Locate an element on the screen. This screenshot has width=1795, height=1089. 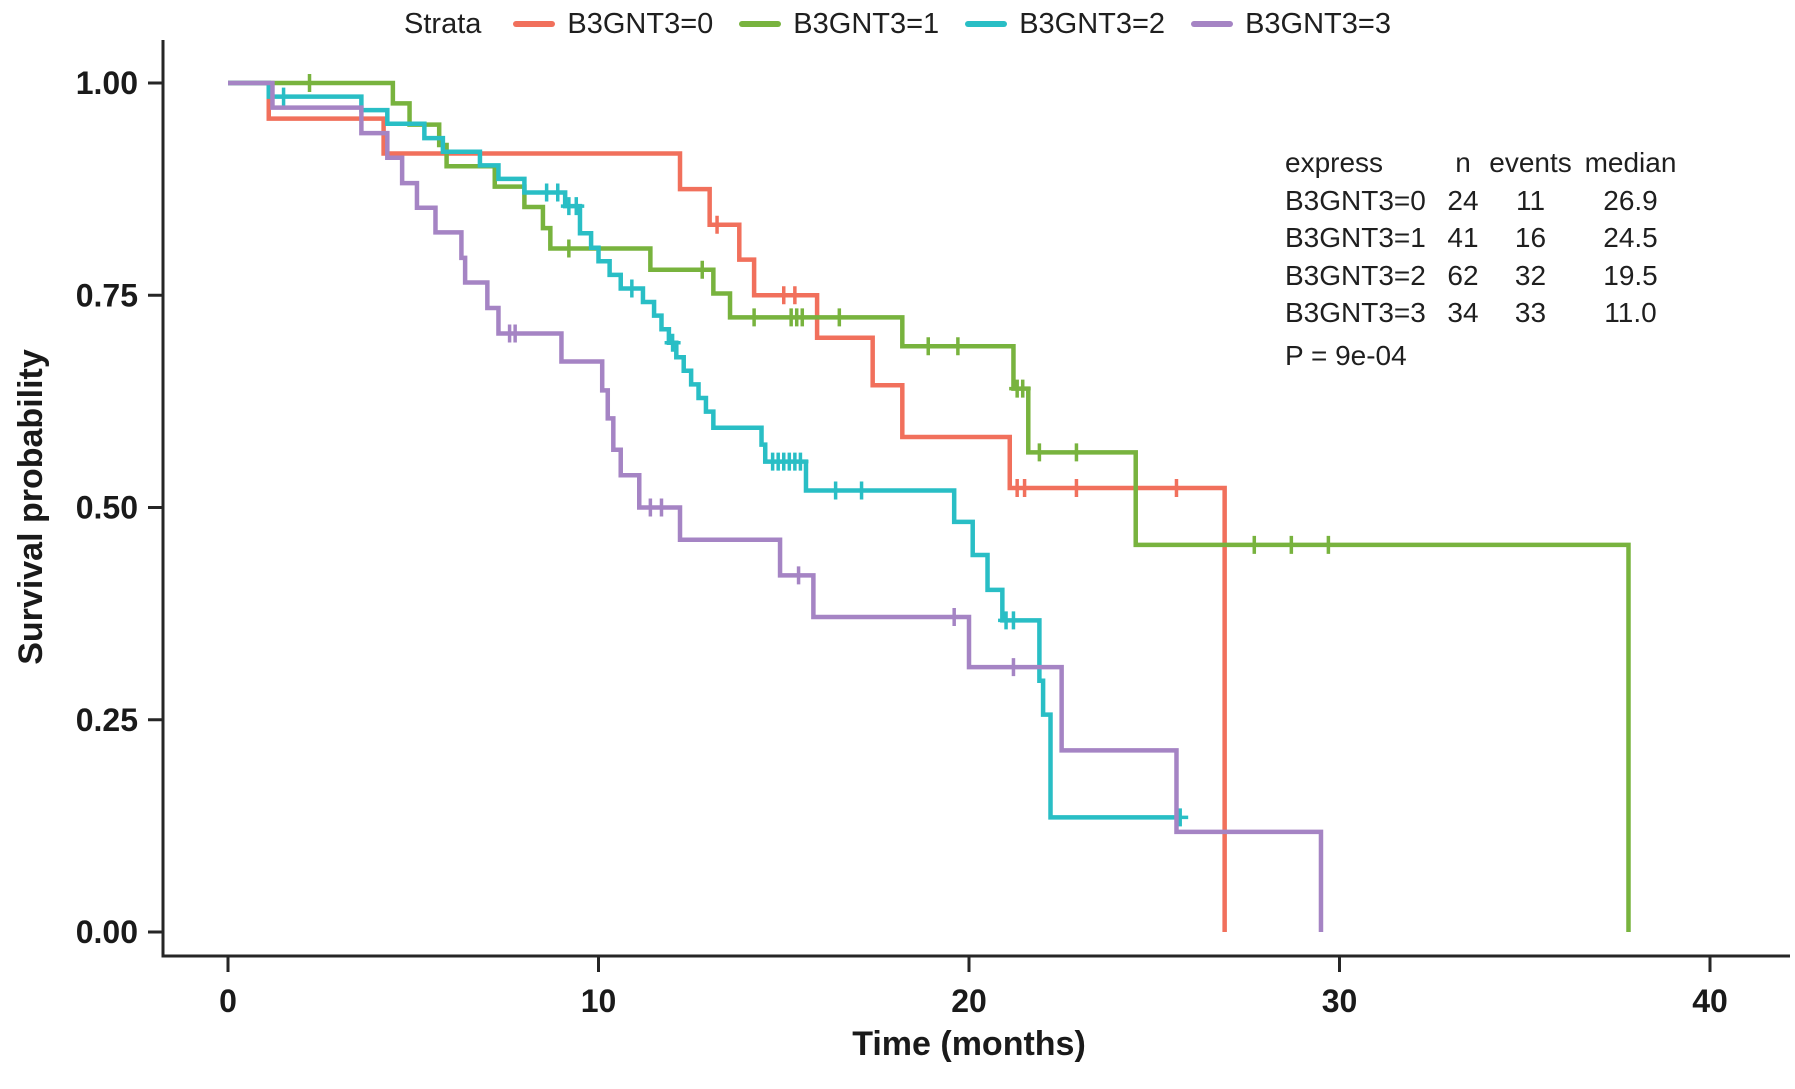
x-tick-label-20: 20 is located at coordinates (969, 1001).